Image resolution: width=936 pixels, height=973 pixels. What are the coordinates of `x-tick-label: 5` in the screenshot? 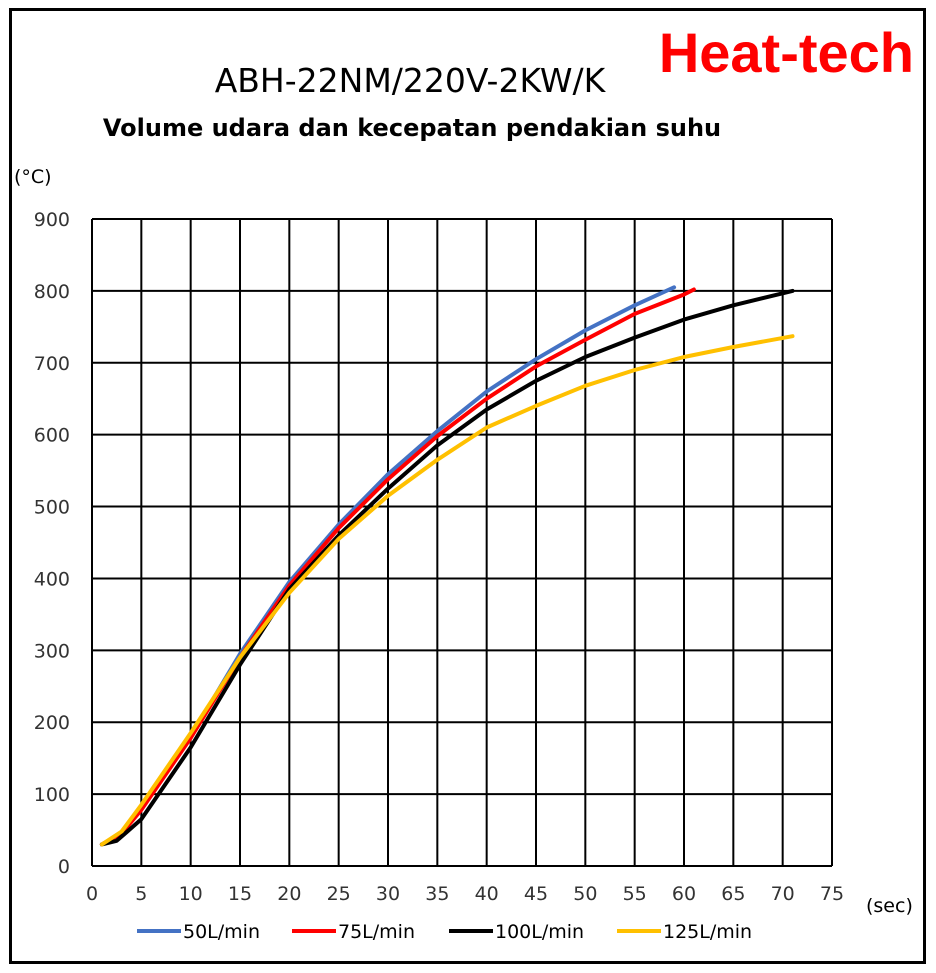 It's located at (141, 894).